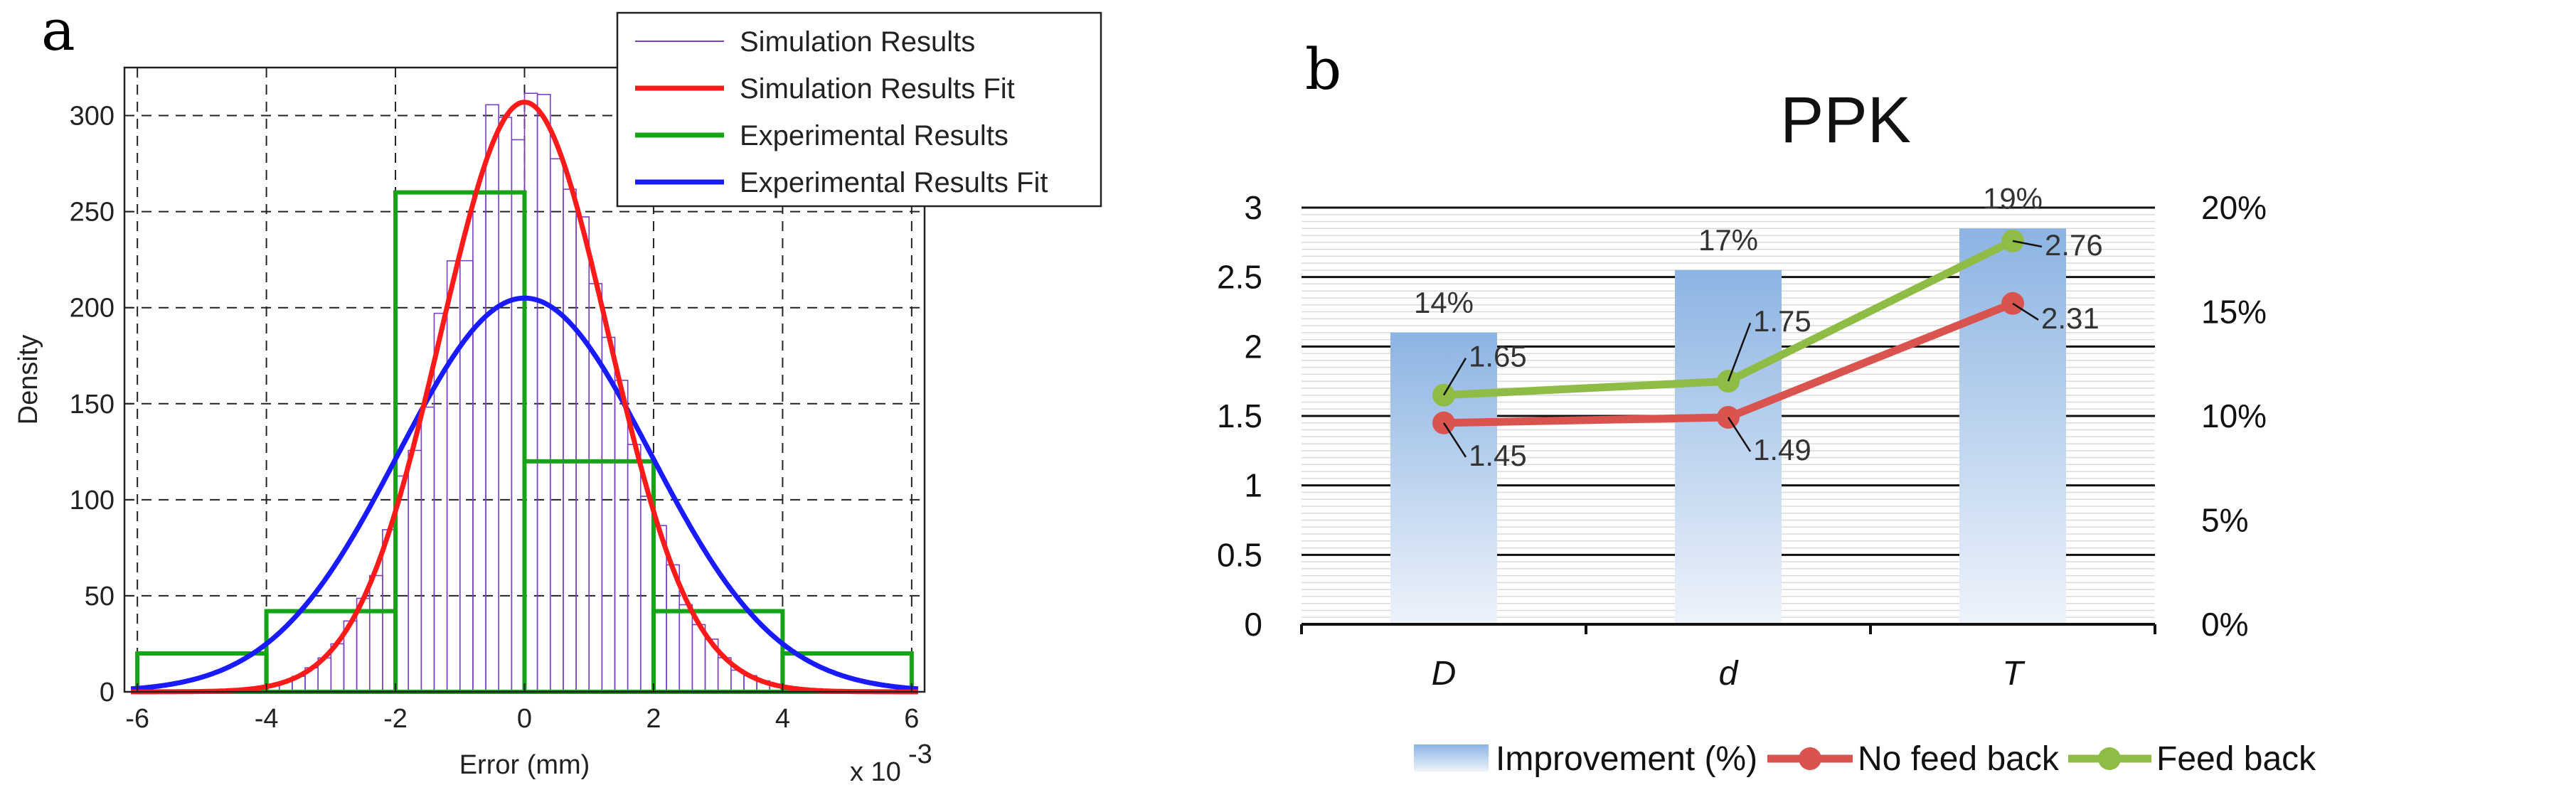 The height and width of the screenshot is (812, 2576). Describe the element at coordinates (2236, 759) in the screenshot. I see `legend-label-feed-back: Feed back` at that location.